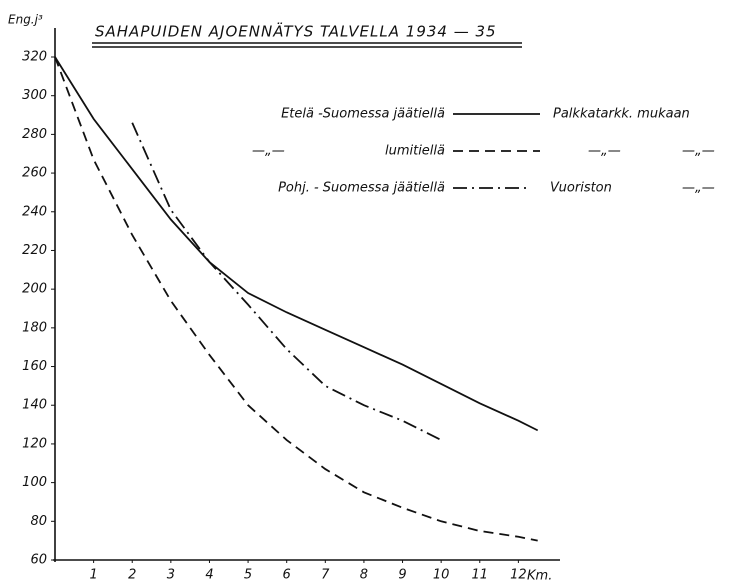  What do you see at coordinates (34, 482) in the screenshot?
I see `y-tick-label: 100` at bounding box center [34, 482].